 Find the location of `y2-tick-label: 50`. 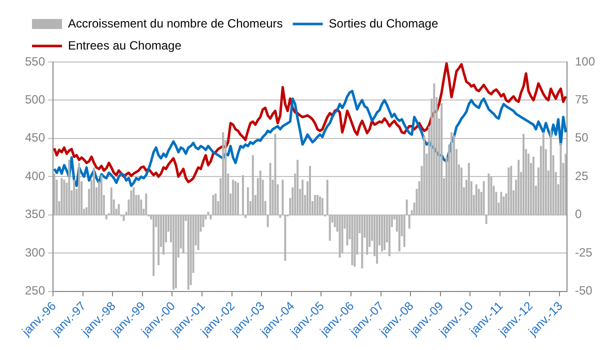

y2-tick-label: 50 is located at coordinates (581, 137).